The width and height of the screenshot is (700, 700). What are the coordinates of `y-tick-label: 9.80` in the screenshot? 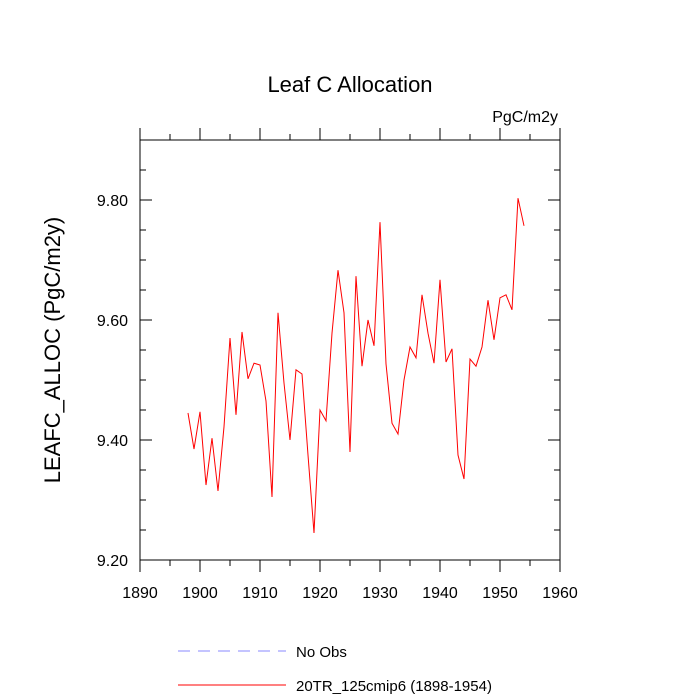 It's located at (112, 201).